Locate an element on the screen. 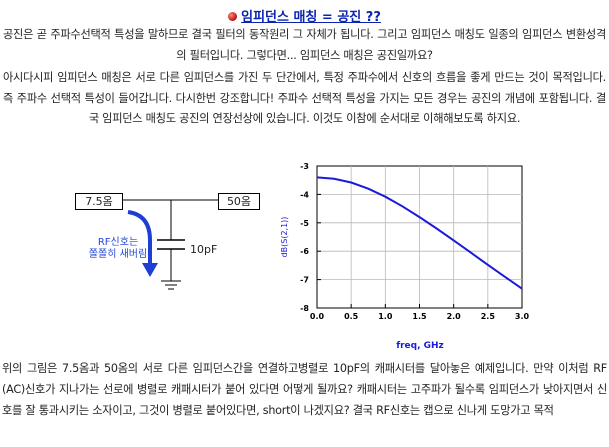 This screenshot has height=447, width=609. rf-arrow-head is located at coordinates (150, 270).